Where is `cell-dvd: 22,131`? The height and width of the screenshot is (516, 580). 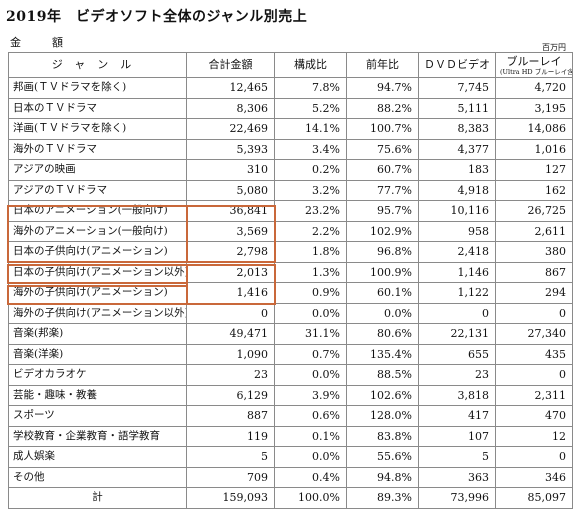 cell-dvd: 22,131 is located at coordinates (457, 334).